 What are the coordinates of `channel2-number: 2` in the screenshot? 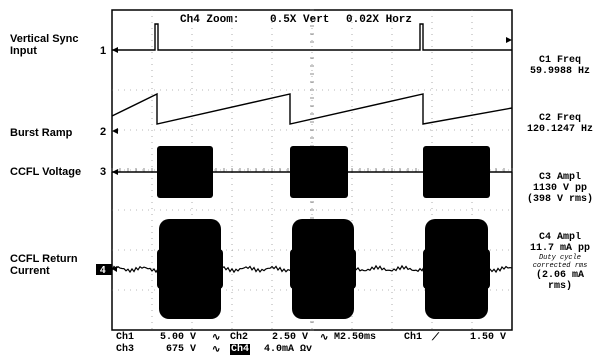 It's located at (103, 132).